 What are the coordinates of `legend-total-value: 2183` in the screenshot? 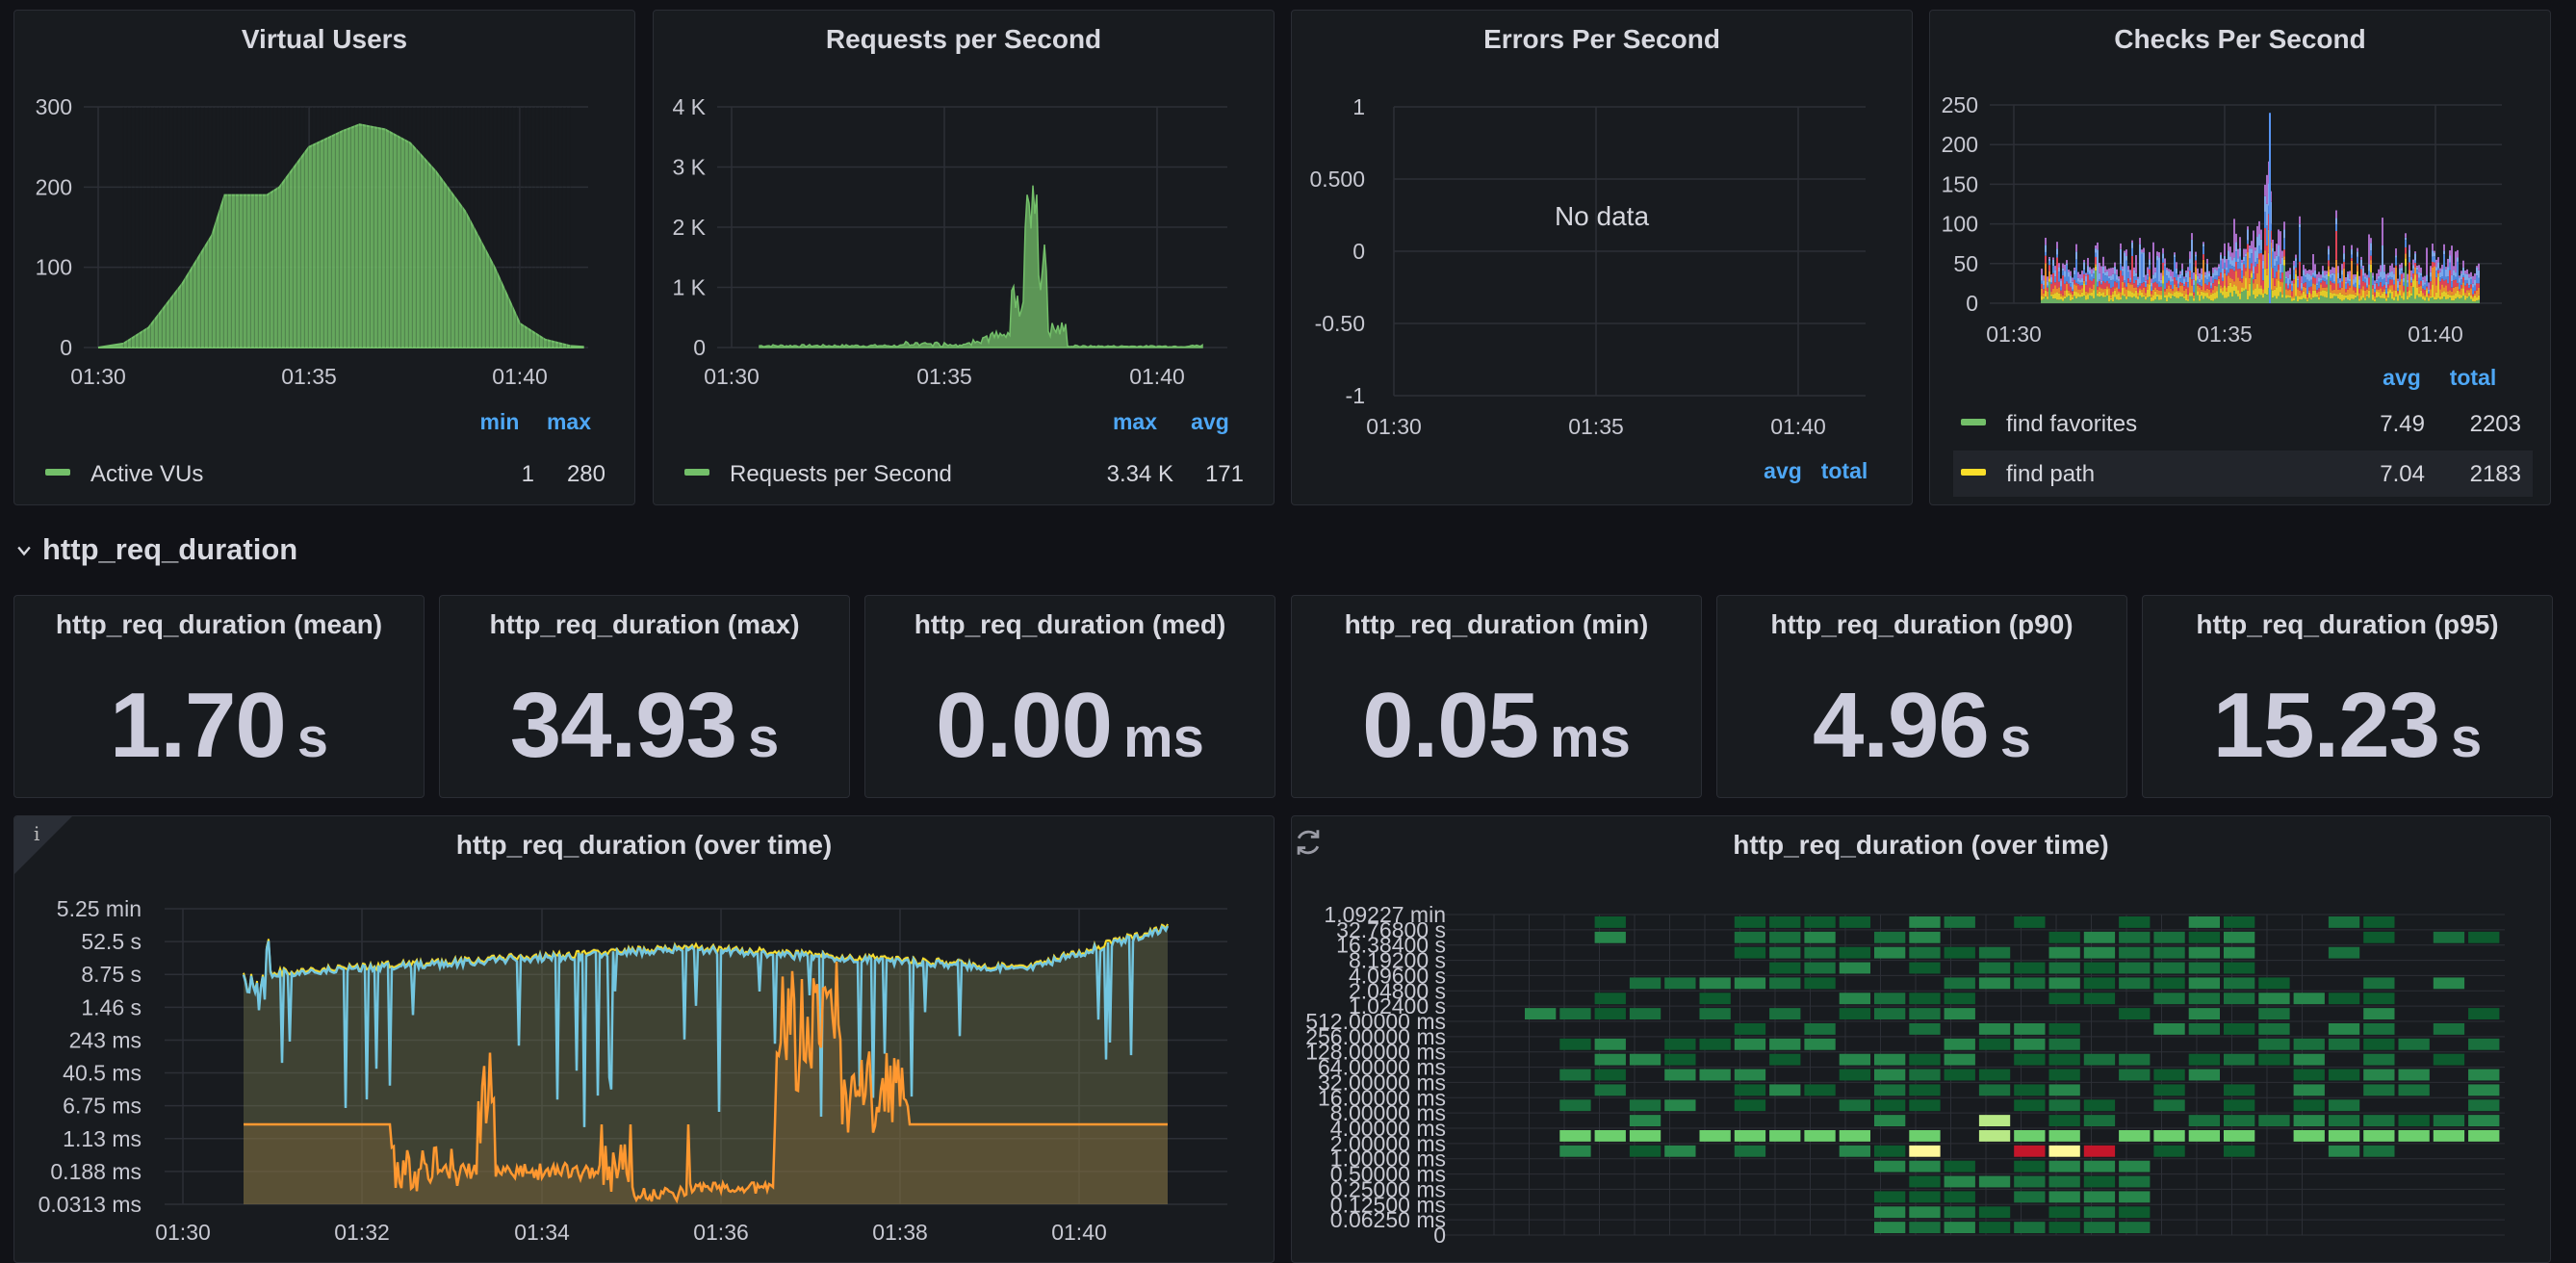 It's located at (2495, 474).